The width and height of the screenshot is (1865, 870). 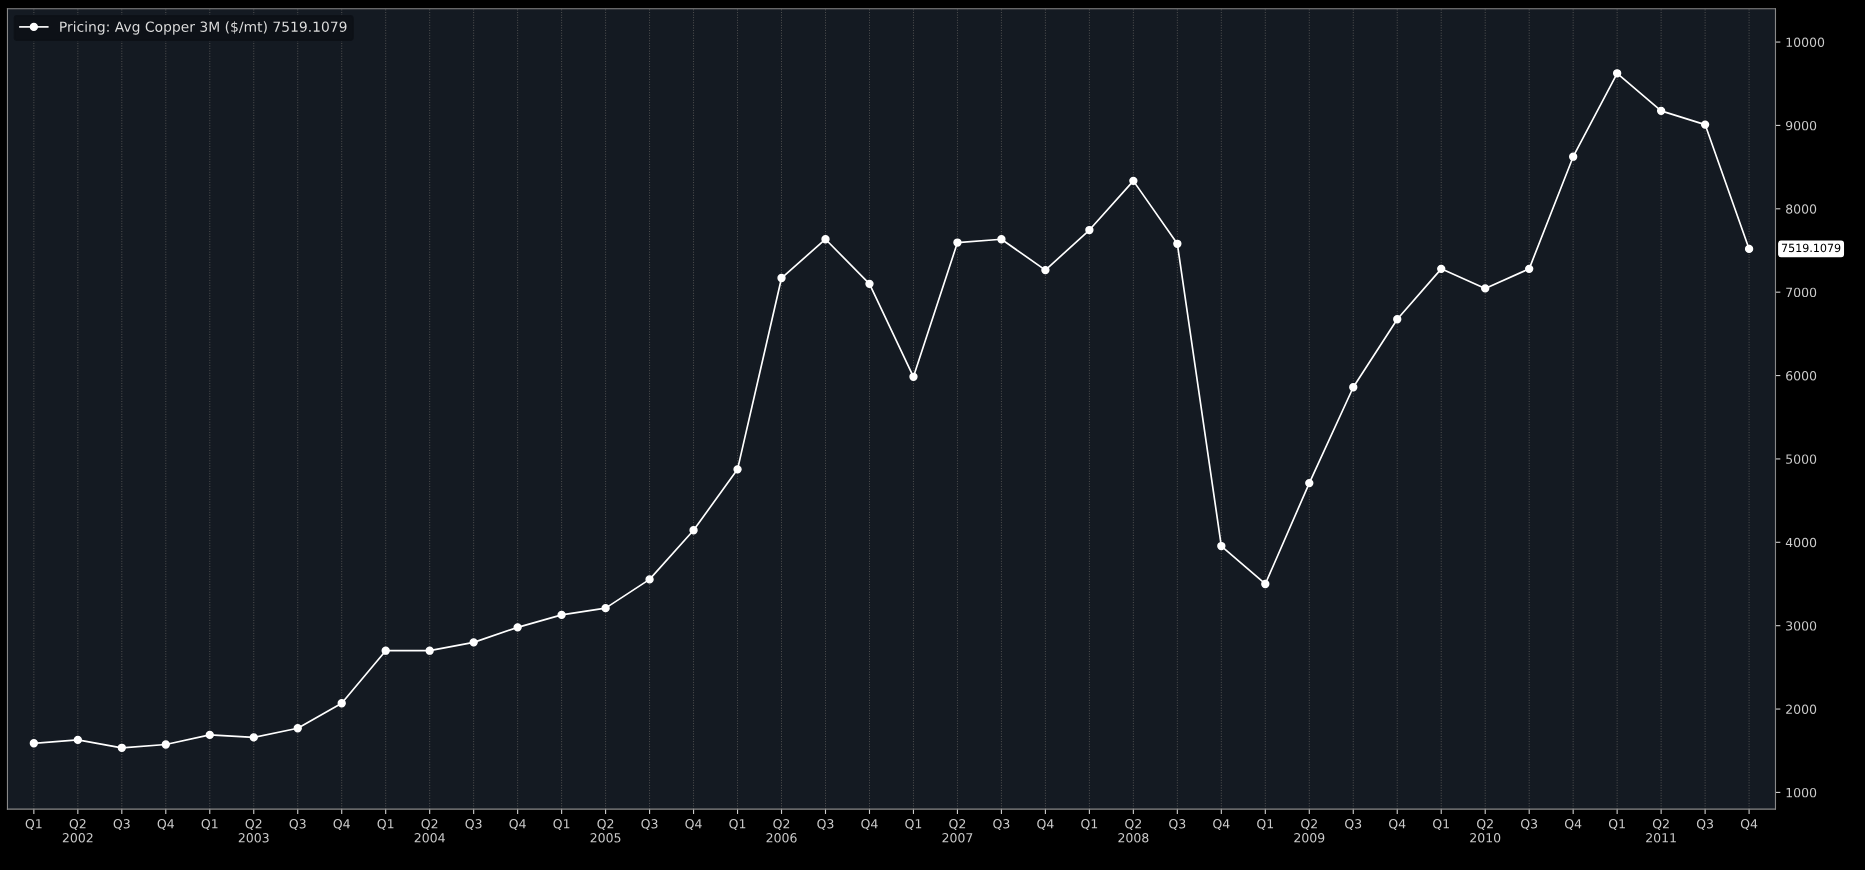 I want to click on x-tick-label: Q2 2006, so click(x=781, y=831).